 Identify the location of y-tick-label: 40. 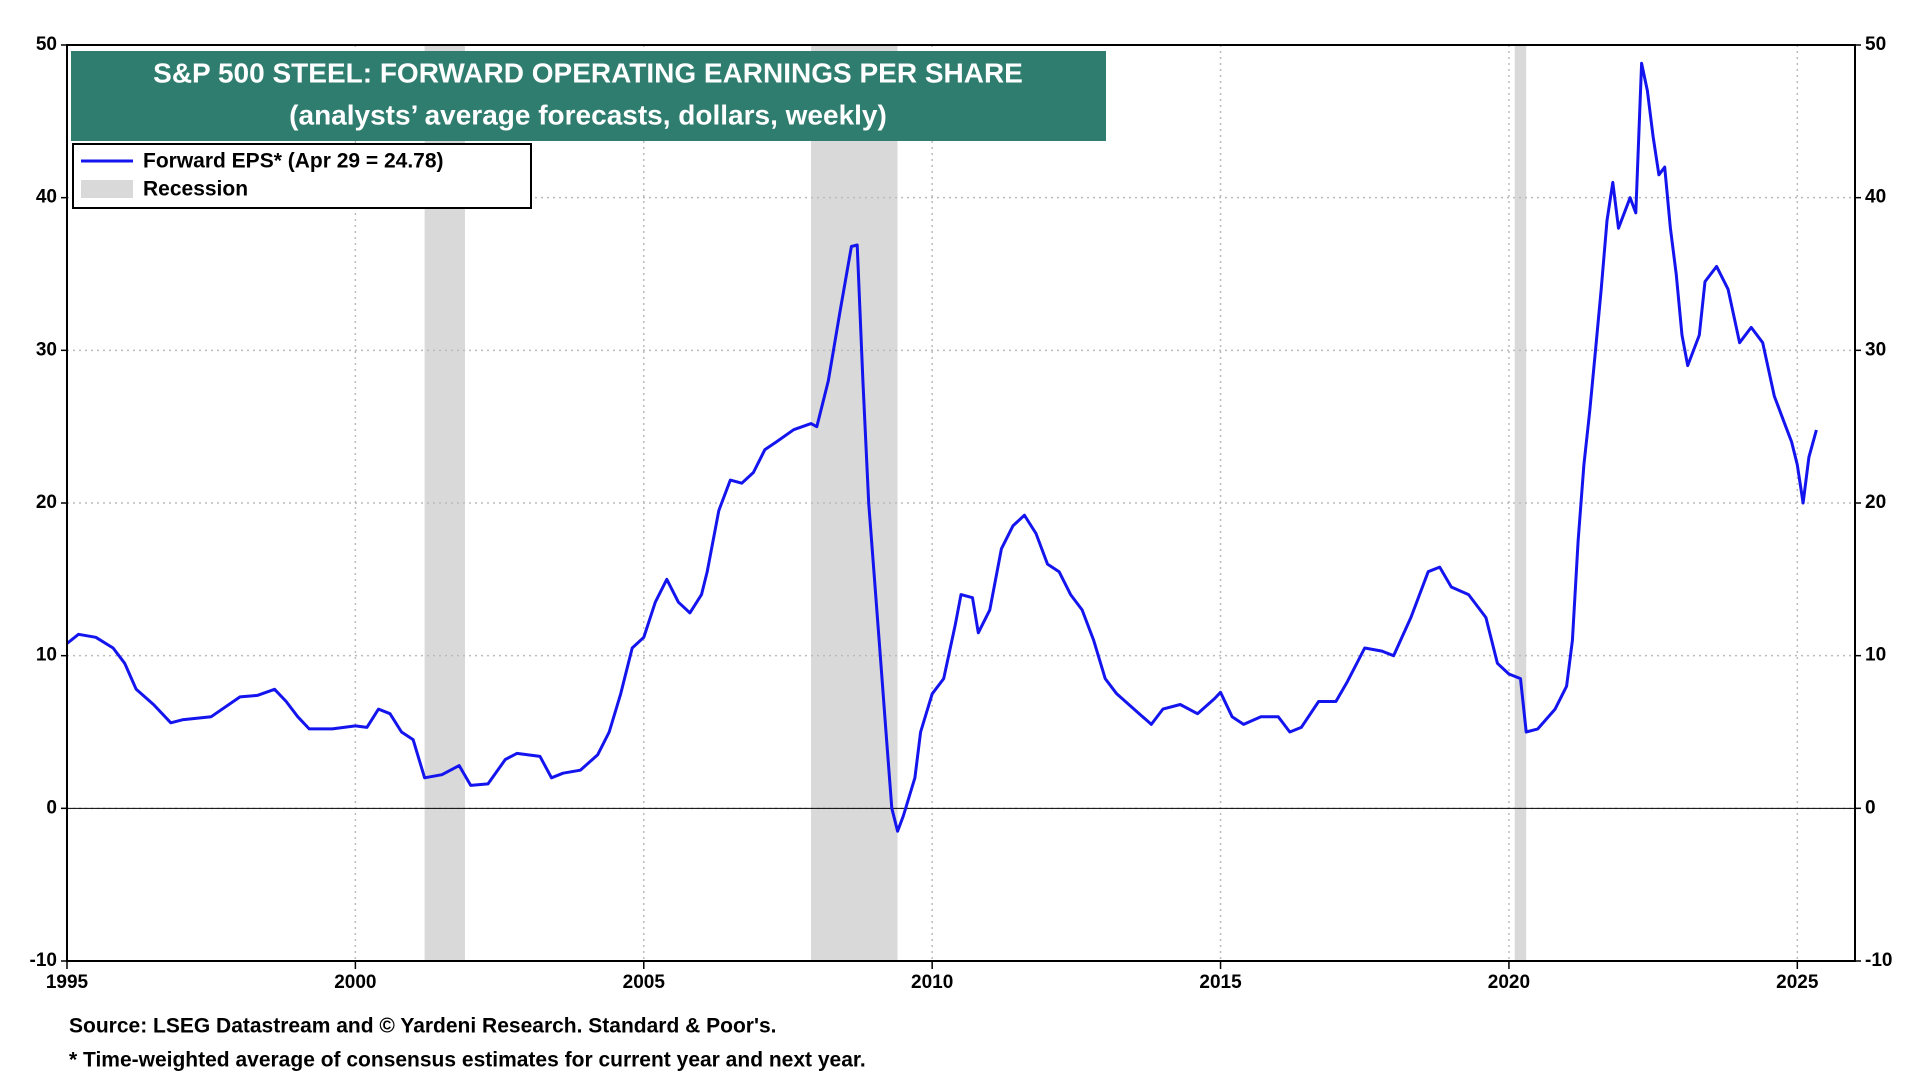
(46, 197).